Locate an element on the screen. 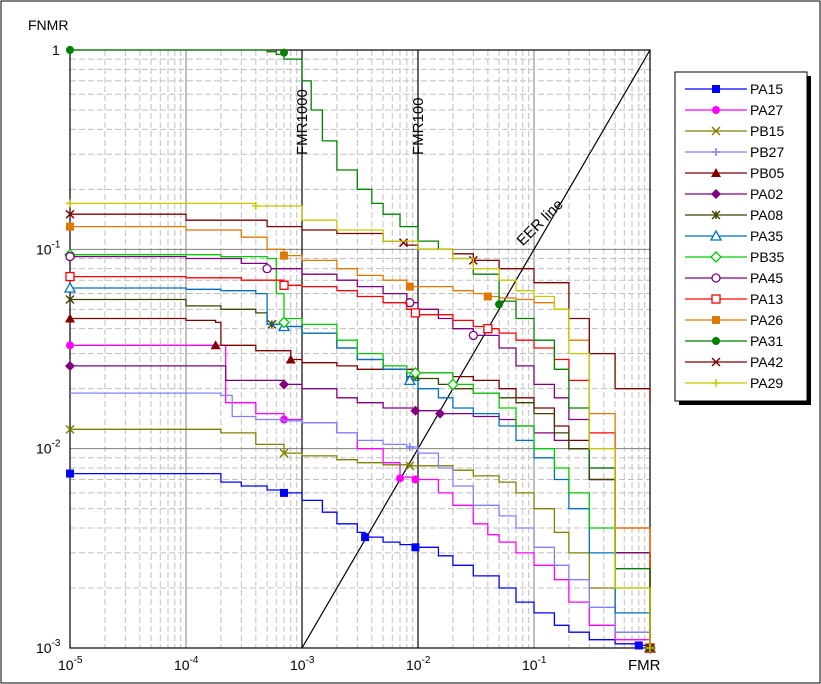 The width and height of the screenshot is (821, 684). legend-label: PB15 is located at coordinates (767, 131).